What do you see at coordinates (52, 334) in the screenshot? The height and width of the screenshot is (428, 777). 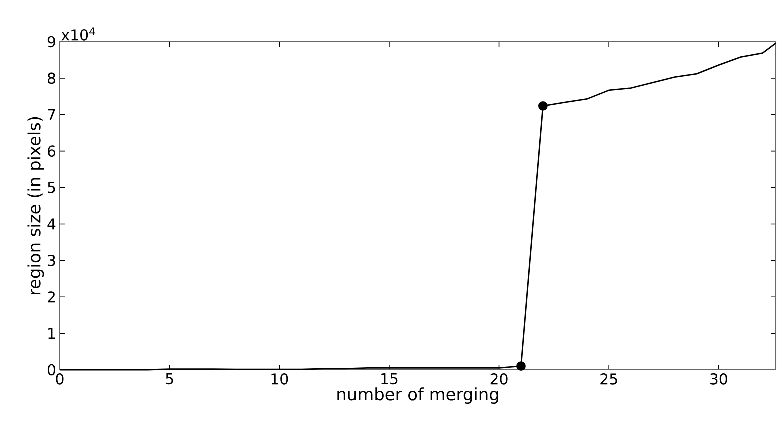 I see `y-tick-label: 1` at bounding box center [52, 334].